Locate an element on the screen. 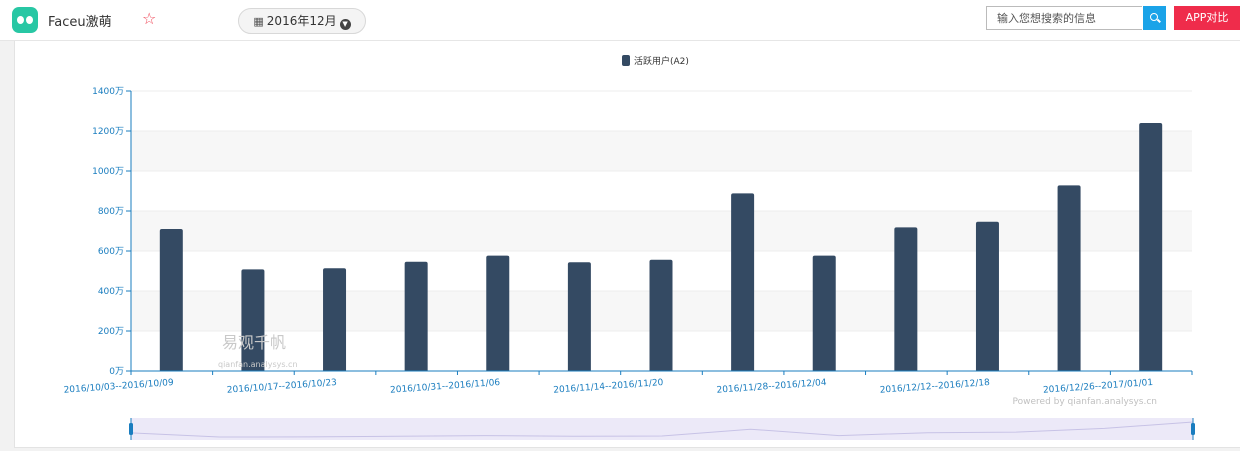 This screenshot has width=1240, height=451. bar-2016/10/03--2016/10/09 is located at coordinates (171, 300).